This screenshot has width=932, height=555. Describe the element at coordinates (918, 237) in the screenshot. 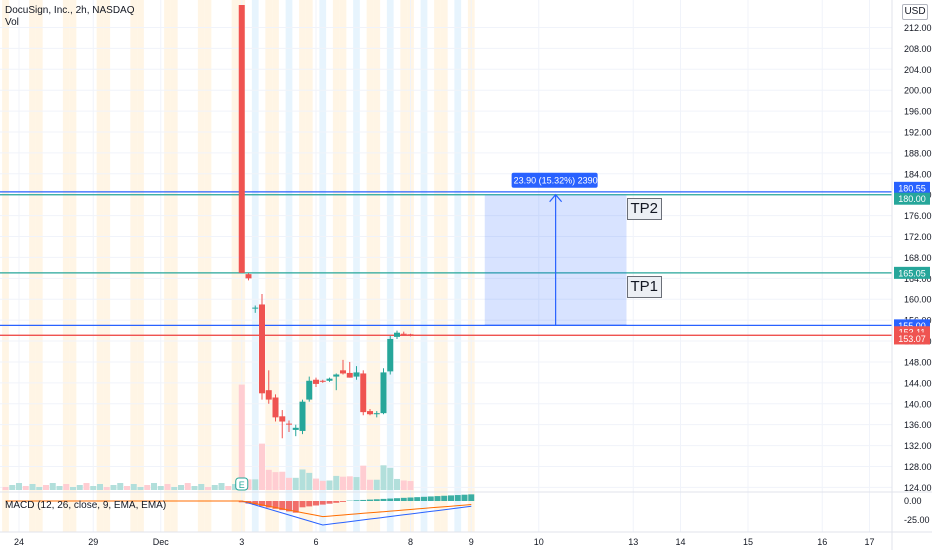

I see `price-tick-label: 172.00` at that location.